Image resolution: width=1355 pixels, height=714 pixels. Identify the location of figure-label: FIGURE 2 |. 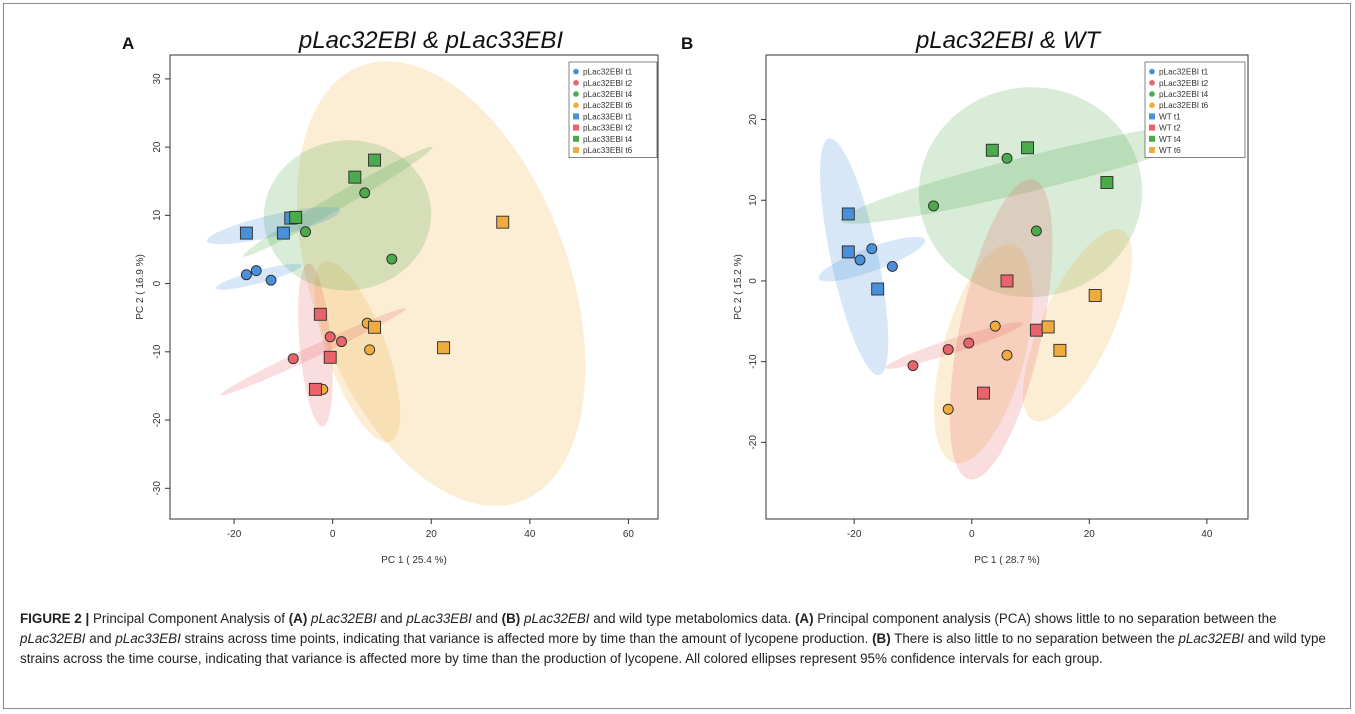
(55, 618).